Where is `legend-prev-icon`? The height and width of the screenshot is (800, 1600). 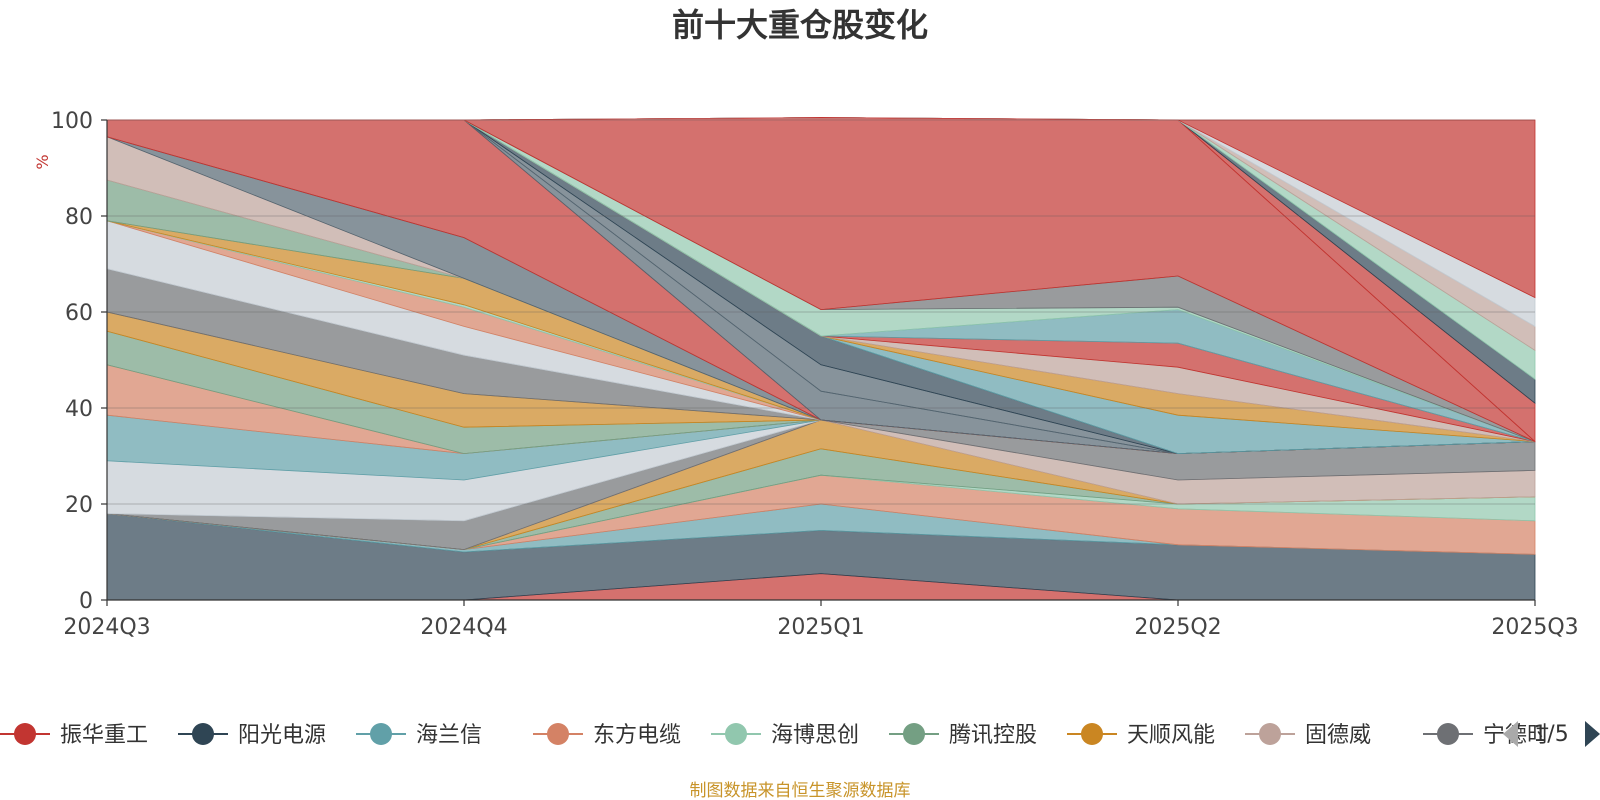
legend-prev-icon is located at coordinates (1510, 734).